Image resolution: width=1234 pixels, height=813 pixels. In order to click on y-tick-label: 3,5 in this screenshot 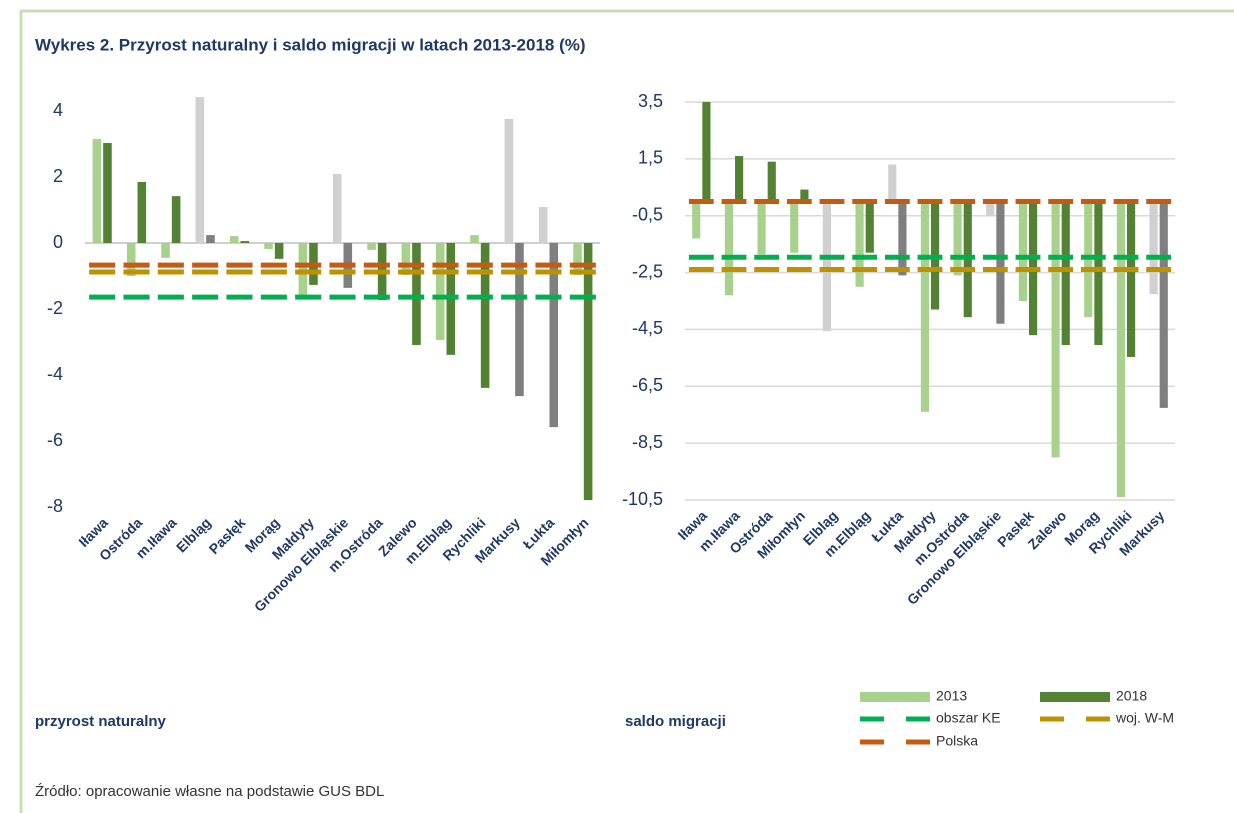, I will do `click(650, 101)`.